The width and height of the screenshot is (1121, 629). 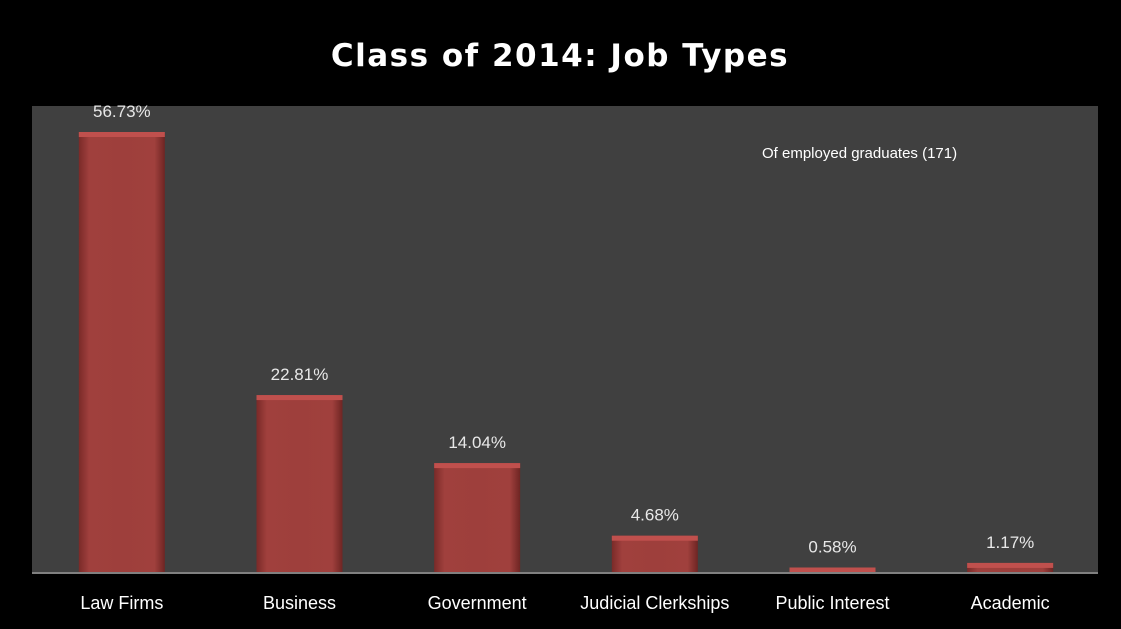 What do you see at coordinates (832, 603) in the screenshot?
I see `x-tick-label: Public Interest` at bounding box center [832, 603].